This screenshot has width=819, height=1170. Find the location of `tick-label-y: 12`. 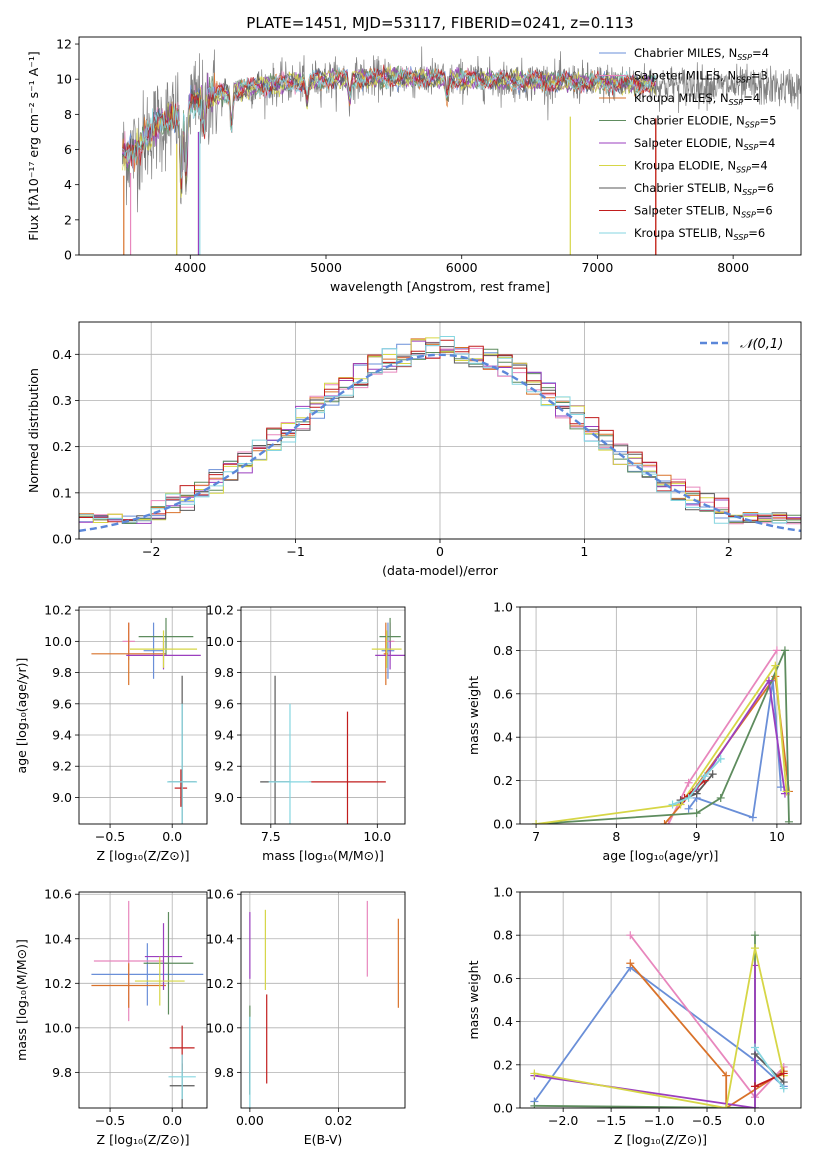

tick-label-y: 12 is located at coordinates (64, 44).